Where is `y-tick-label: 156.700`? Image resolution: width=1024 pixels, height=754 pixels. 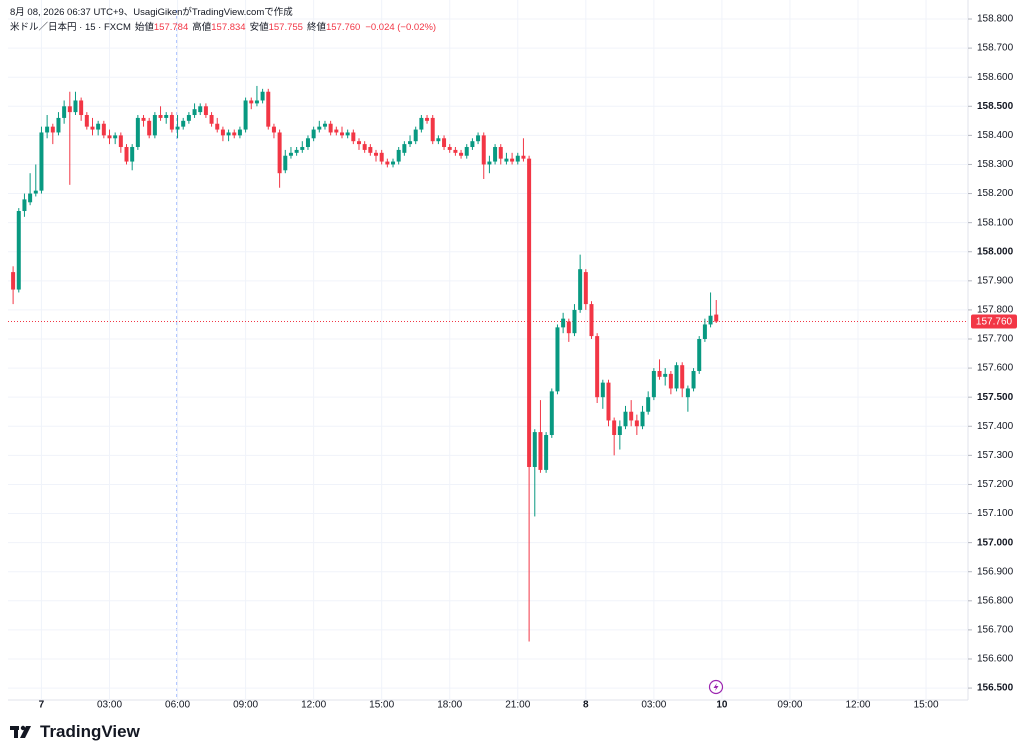
y-tick-label: 156.700 is located at coordinates (995, 630).